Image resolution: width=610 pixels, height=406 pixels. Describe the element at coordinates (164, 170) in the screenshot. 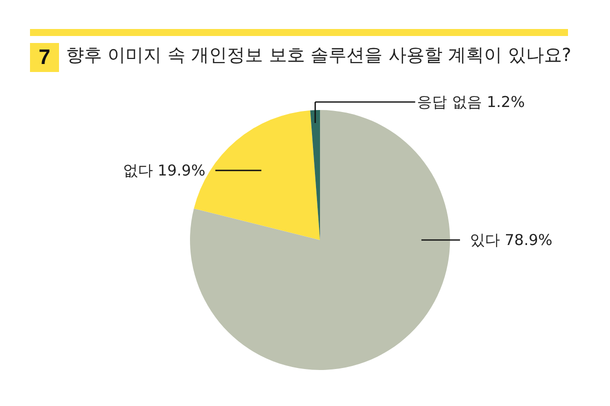

I see `slice-label: 없다 19.9%` at that location.